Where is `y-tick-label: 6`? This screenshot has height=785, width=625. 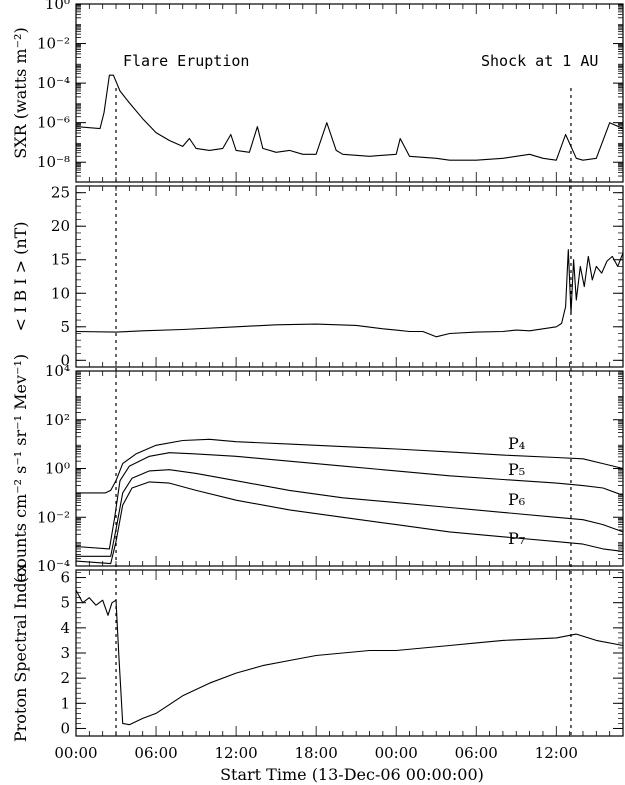 y-tick-label: 6 is located at coordinates (65, 578).